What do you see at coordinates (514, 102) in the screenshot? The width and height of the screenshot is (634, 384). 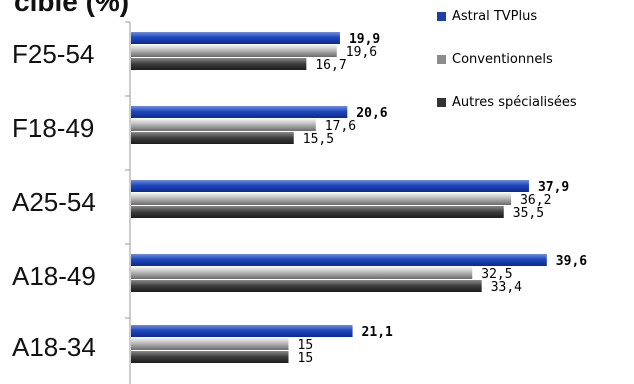 I see `legend-label-autres: Autres spécialisées` at bounding box center [514, 102].